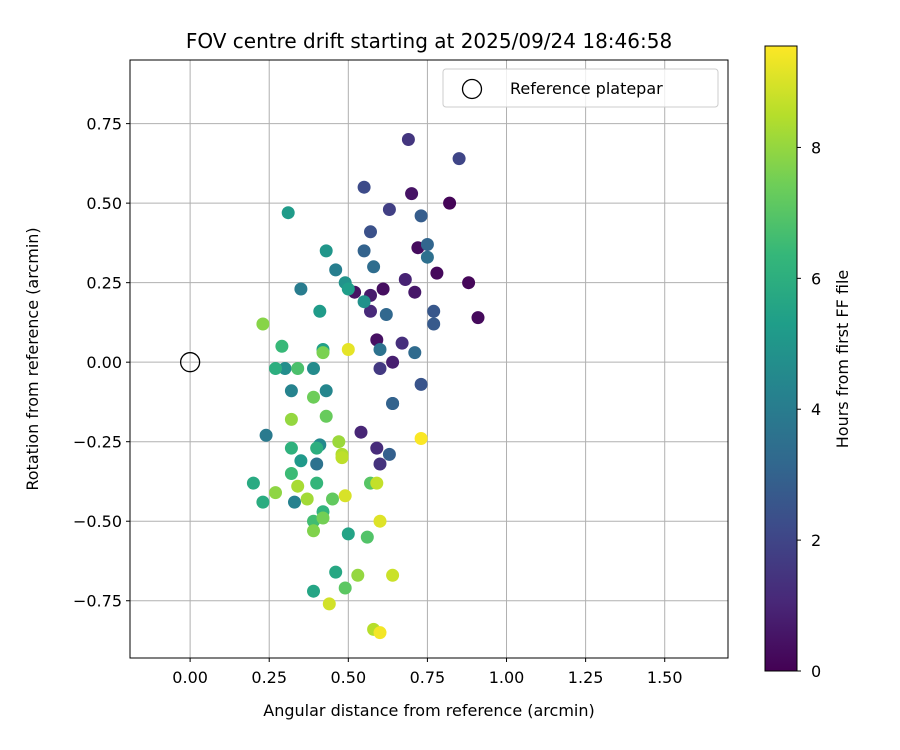 The image size is (900, 750). I want to click on x-tick-label: 0.50, so click(349, 677).